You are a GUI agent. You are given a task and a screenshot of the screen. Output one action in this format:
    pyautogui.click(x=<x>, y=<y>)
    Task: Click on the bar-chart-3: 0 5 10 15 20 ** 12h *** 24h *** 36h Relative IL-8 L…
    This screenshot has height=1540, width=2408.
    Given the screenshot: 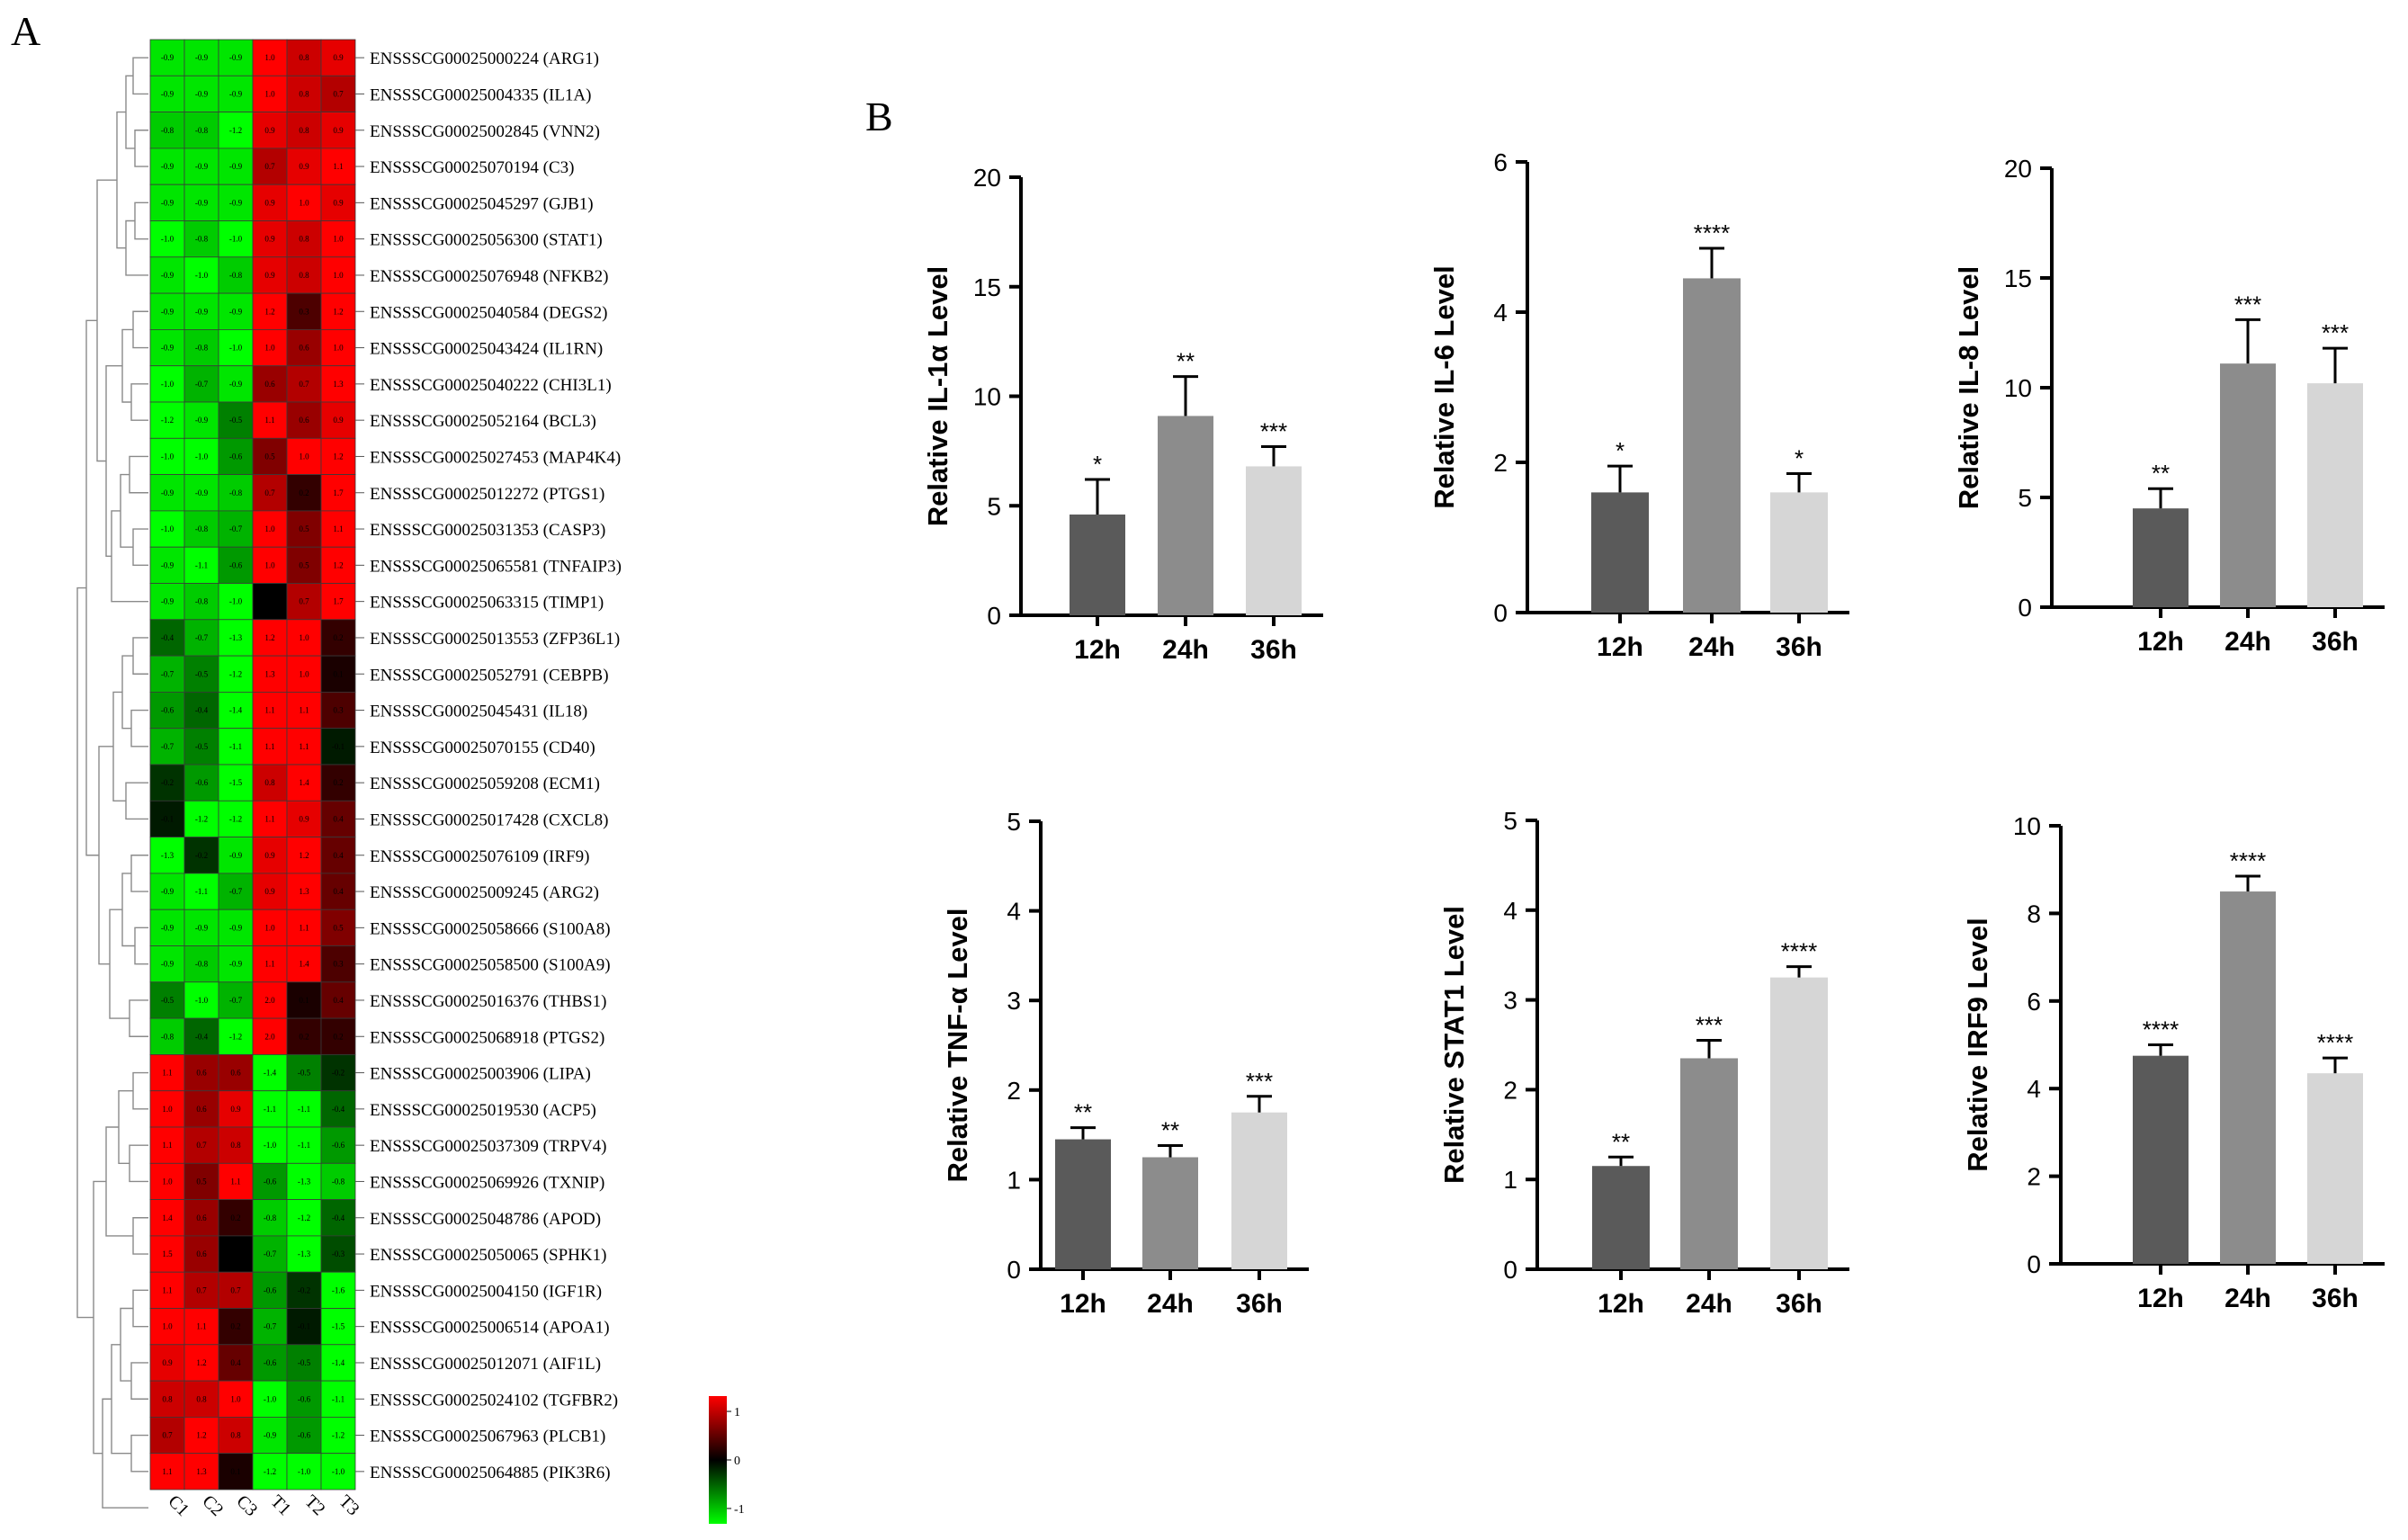 What is the action you would take?
    pyautogui.click(x=2169, y=406)
    